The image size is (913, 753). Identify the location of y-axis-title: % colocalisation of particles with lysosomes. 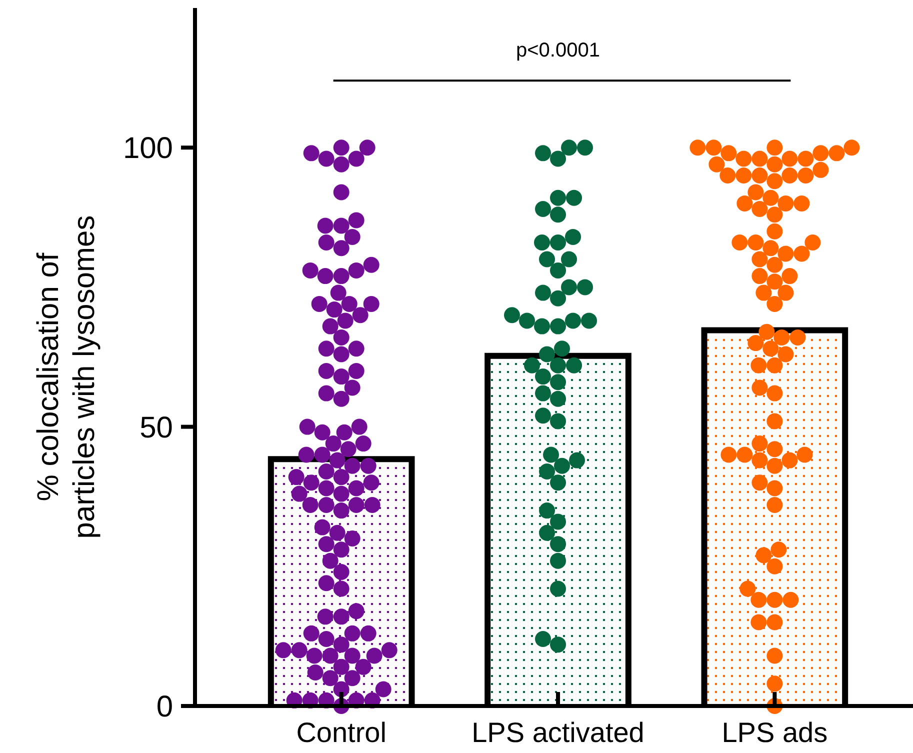
(66, 377).